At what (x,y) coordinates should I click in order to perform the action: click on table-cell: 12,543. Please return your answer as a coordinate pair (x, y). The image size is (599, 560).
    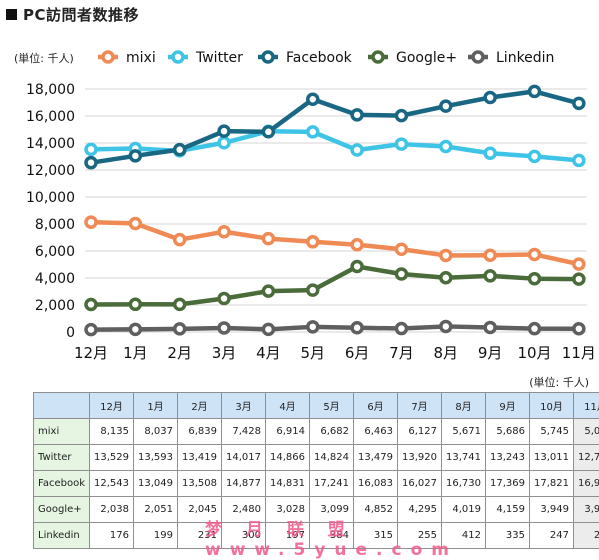
    Looking at the image, I should click on (112, 484).